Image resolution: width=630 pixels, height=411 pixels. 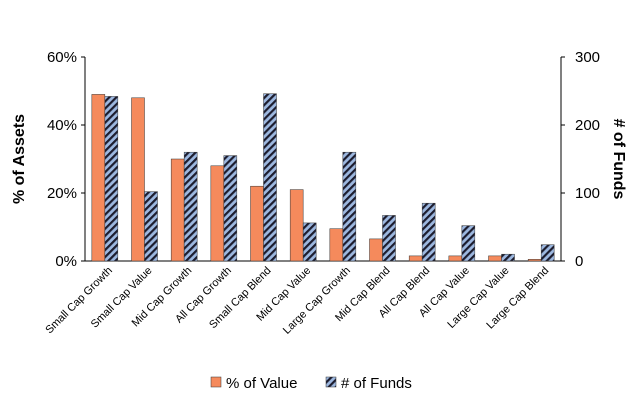 I want to click on left-axis-ticks: 0% 20% 40% 60%, so click(x=66, y=159).